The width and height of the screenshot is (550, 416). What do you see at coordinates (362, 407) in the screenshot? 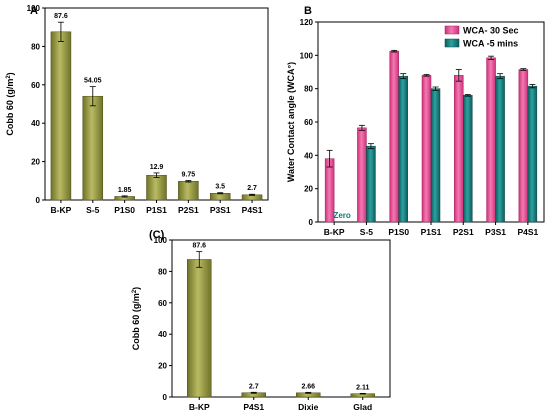
I see `c-x-tick-label: Glad` at bounding box center [362, 407].